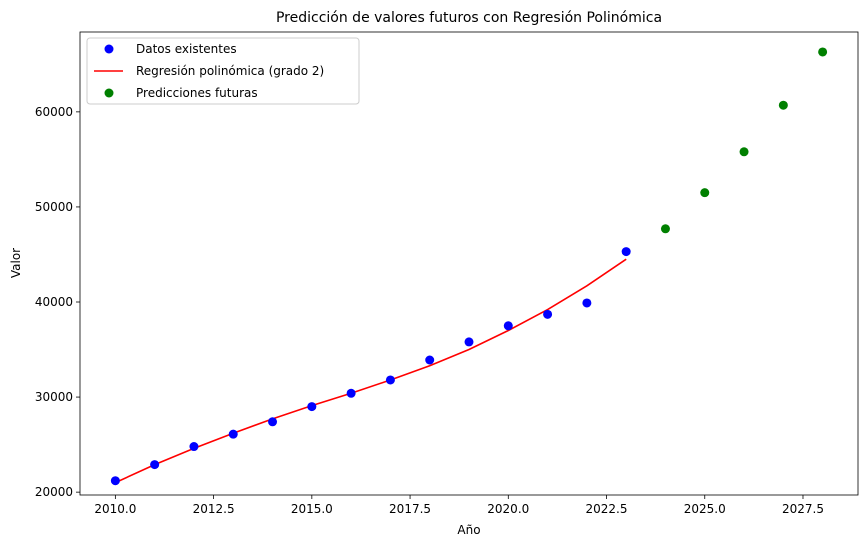  Describe the element at coordinates (803, 509) in the screenshot. I see `x-tick-label: 2027.5` at that location.